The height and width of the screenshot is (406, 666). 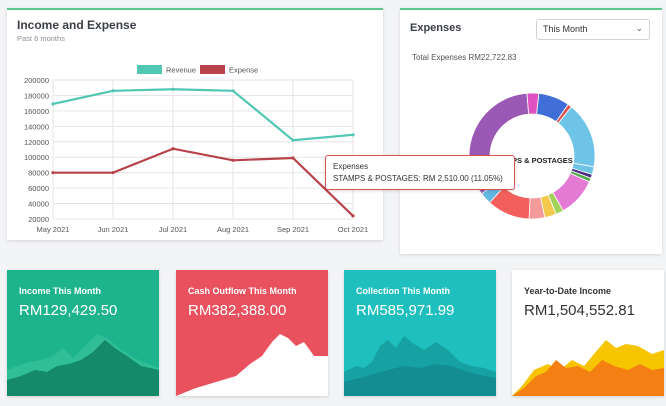 What do you see at coordinates (36, 157) in the screenshot?
I see `y-tick-label: 100000` at bounding box center [36, 157].